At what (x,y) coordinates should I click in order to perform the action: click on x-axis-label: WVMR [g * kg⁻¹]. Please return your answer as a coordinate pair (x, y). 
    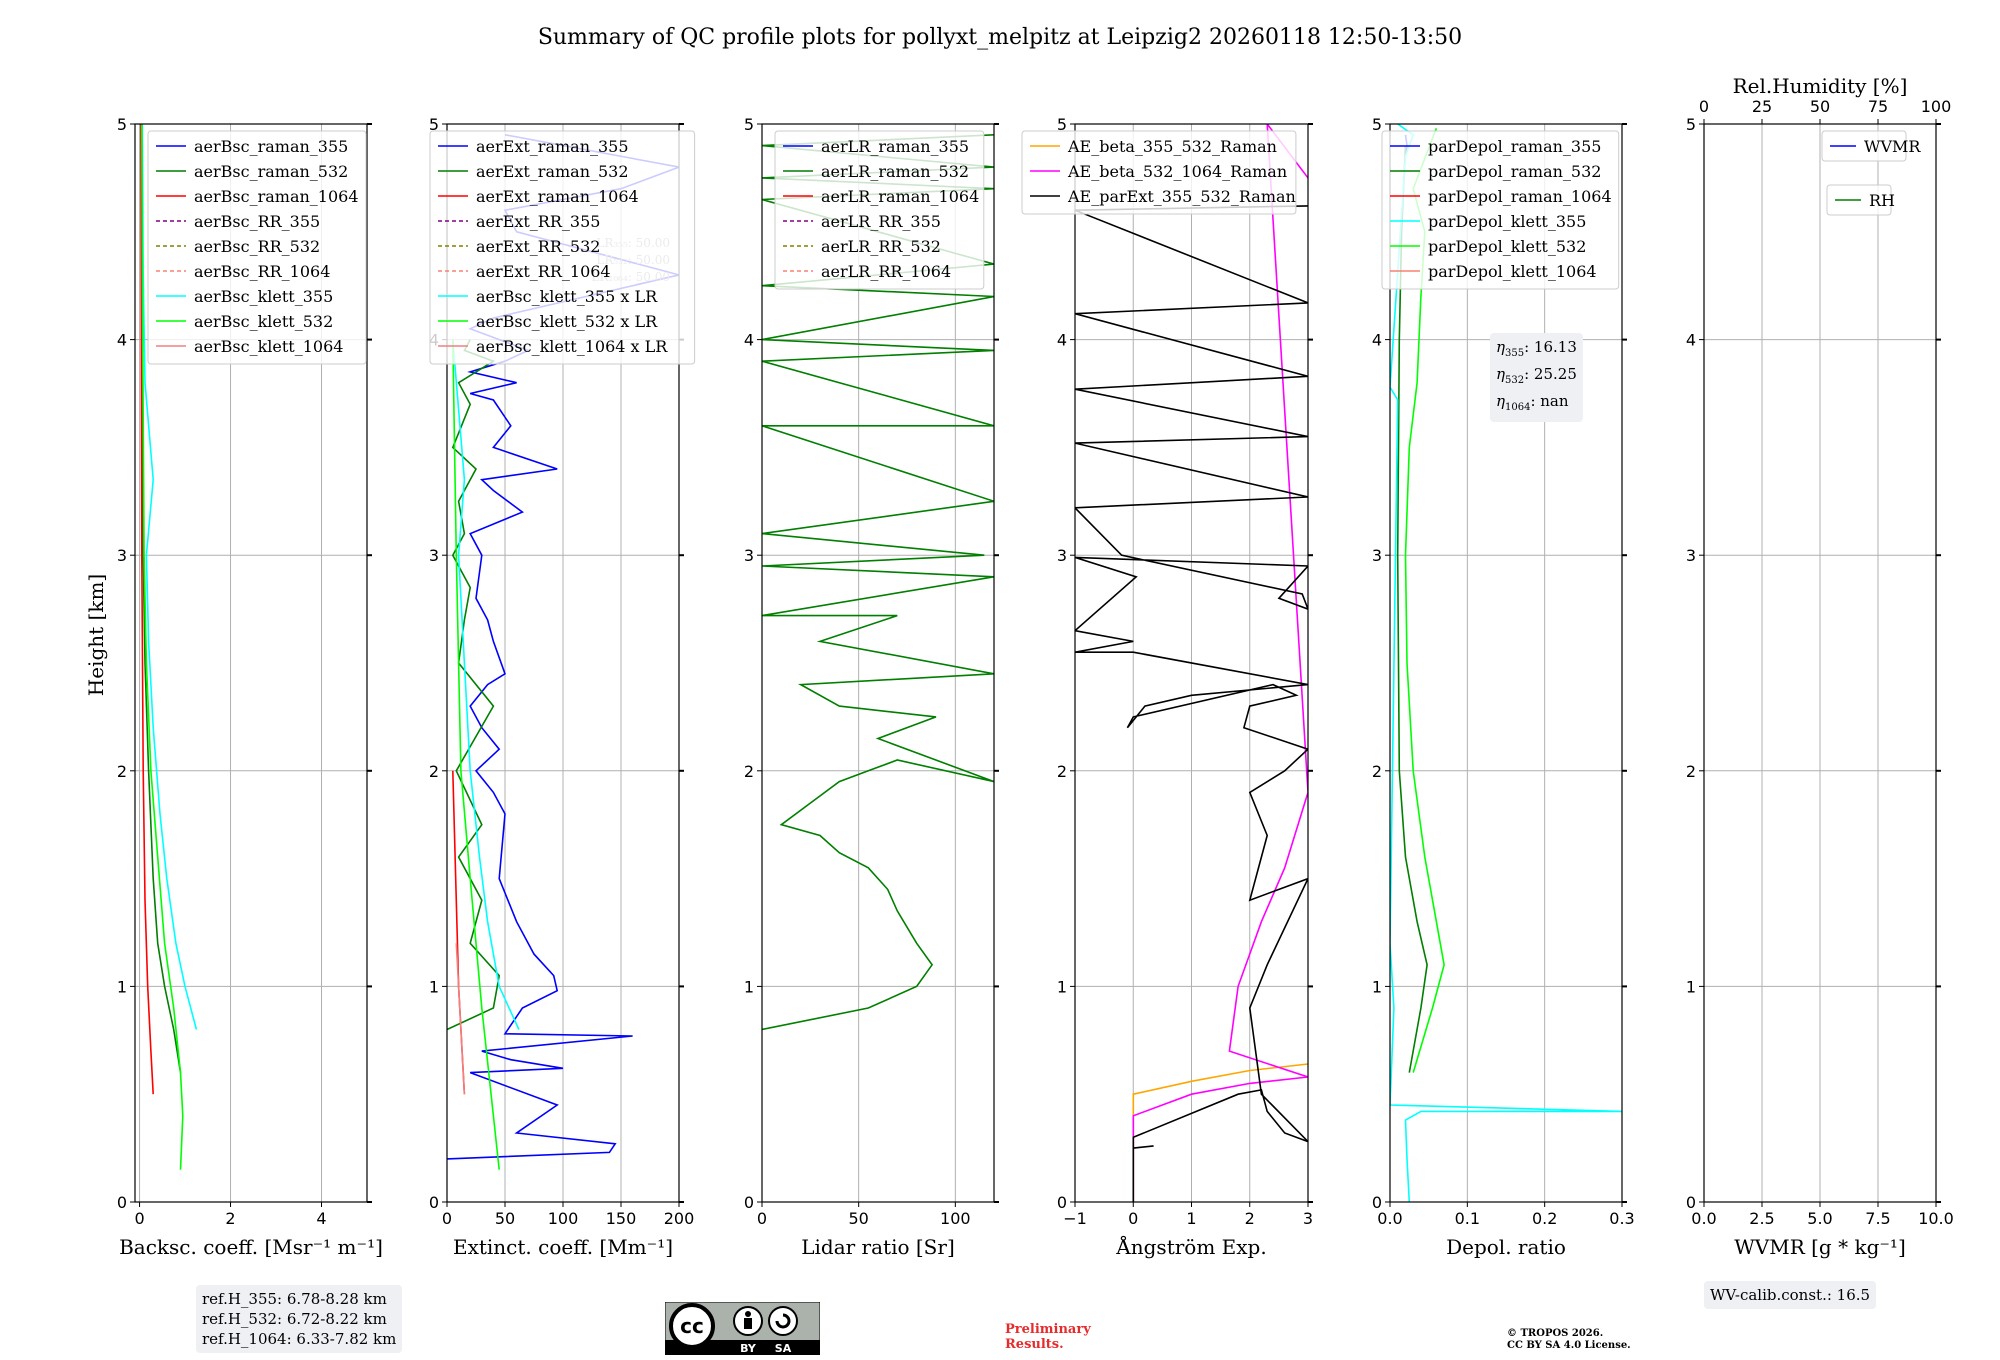
    Looking at the image, I should click on (1820, 1247).